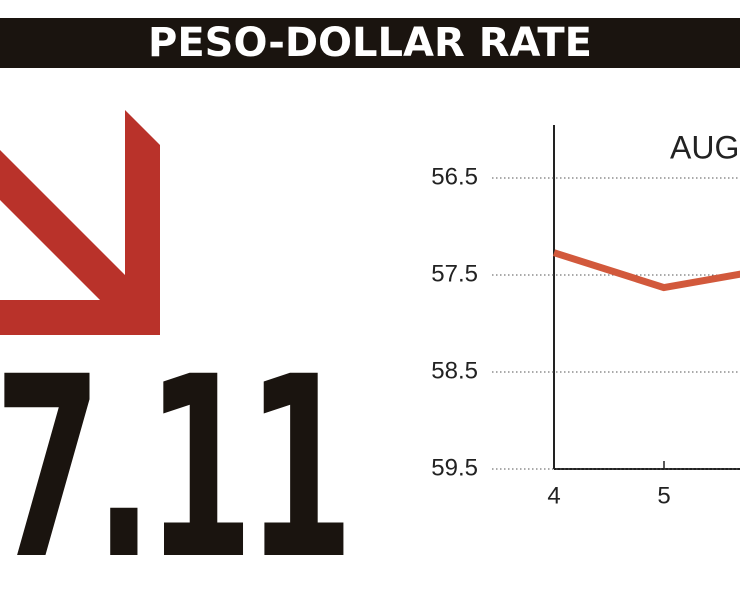 The image size is (740, 600). Describe the element at coordinates (454, 176) in the screenshot. I see `y-tick-label: 56.5` at that location.